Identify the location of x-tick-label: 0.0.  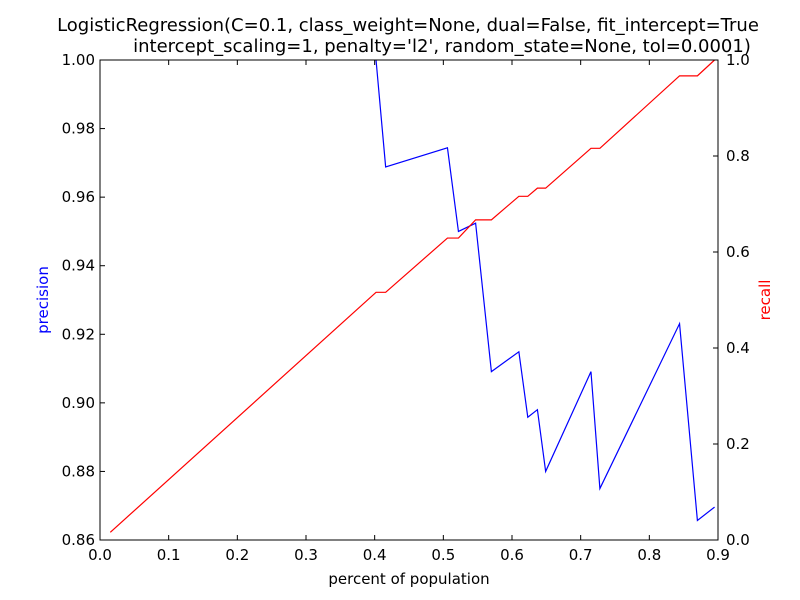
(100, 555).